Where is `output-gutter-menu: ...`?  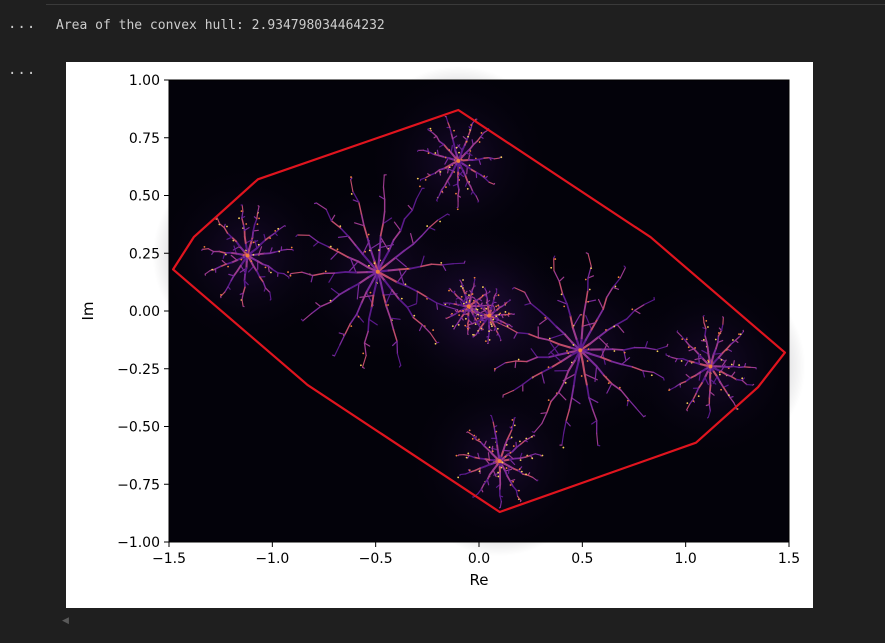
output-gutter-menu: ... is located at coordinates (22, 24).